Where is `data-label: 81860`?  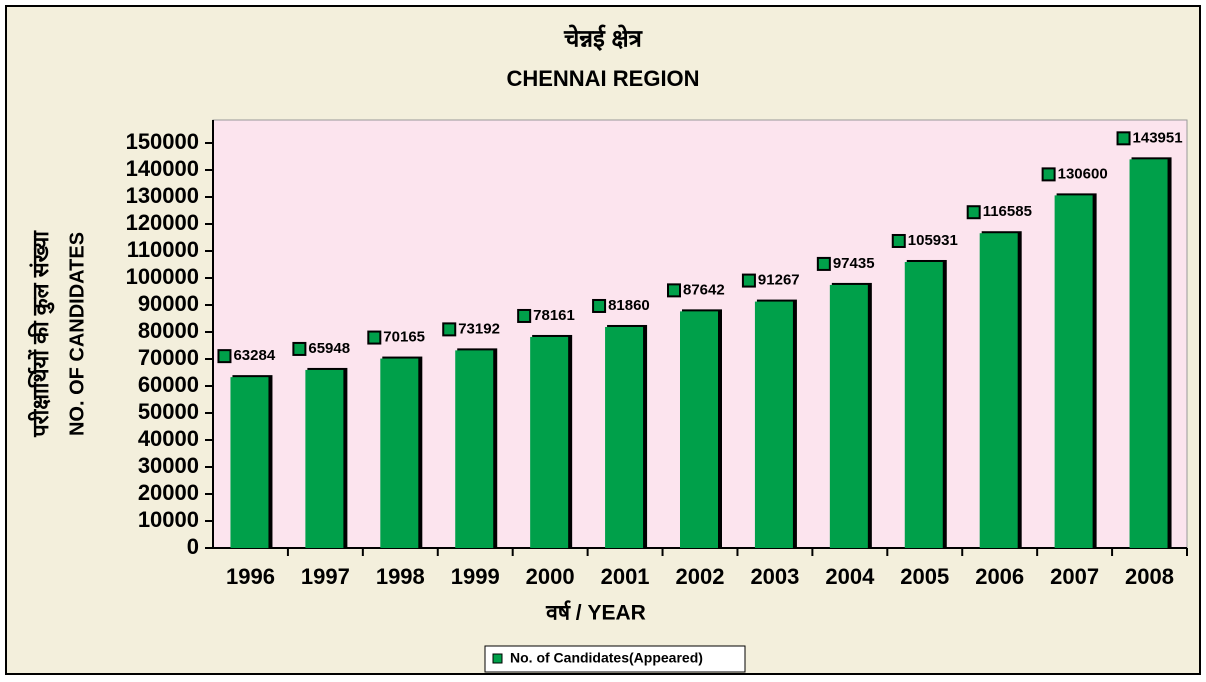 data-label: 81860 is located at coordinates (629, 305).